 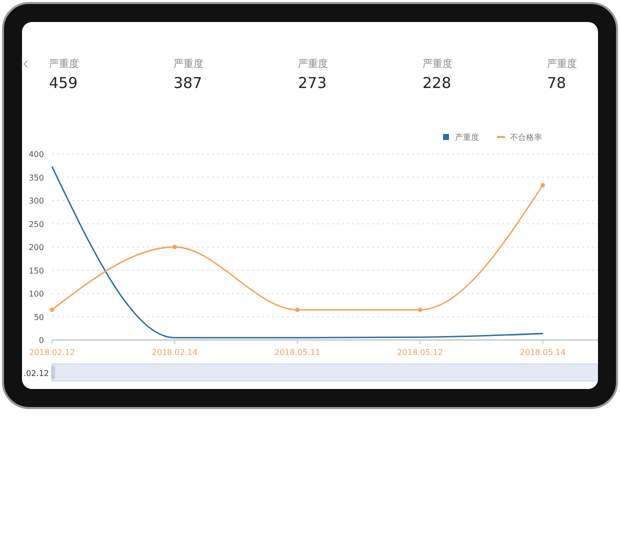 What do you see at coordinates (36, 271) in the screenshot?
I see `y-tick-label: 150` at bounding box center [36, 271].